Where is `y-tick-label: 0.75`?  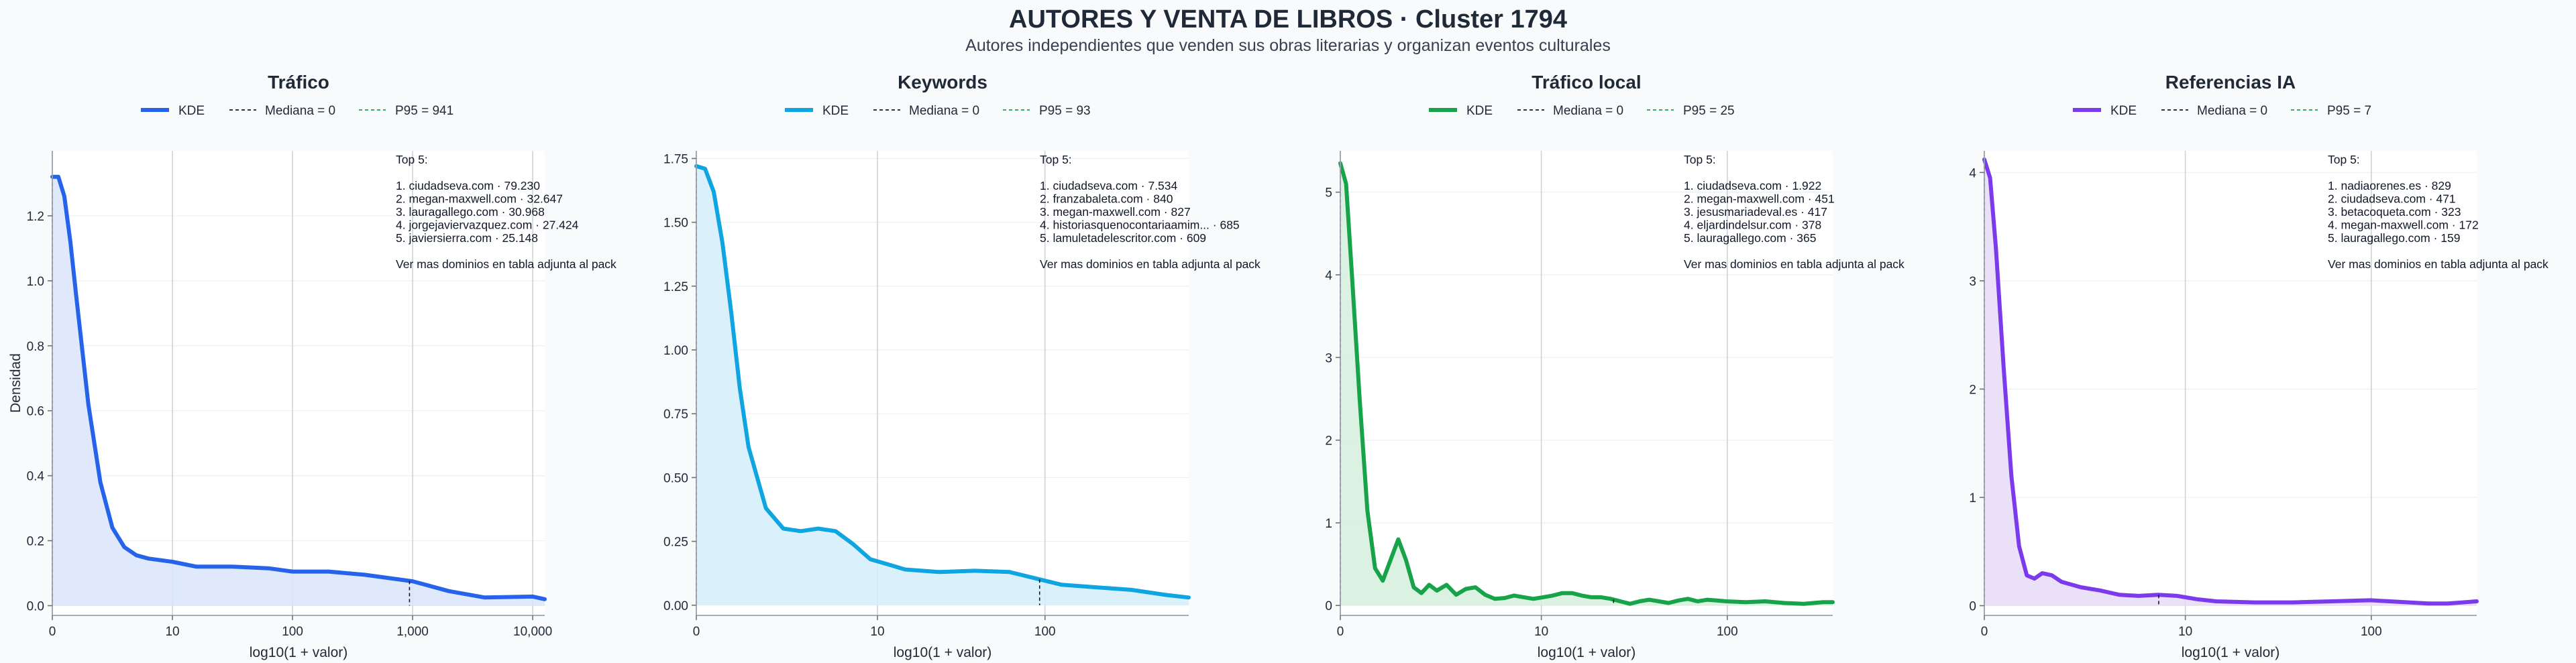 y-tick-label: 0.75 is located at coordinates (675, 415).